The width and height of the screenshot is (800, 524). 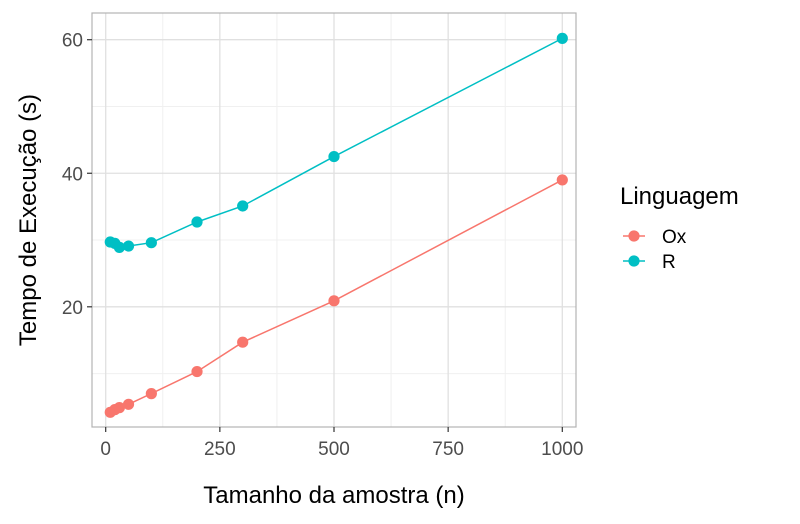 I want to click on x-tick-label: 250, so click(x=220, y=449).